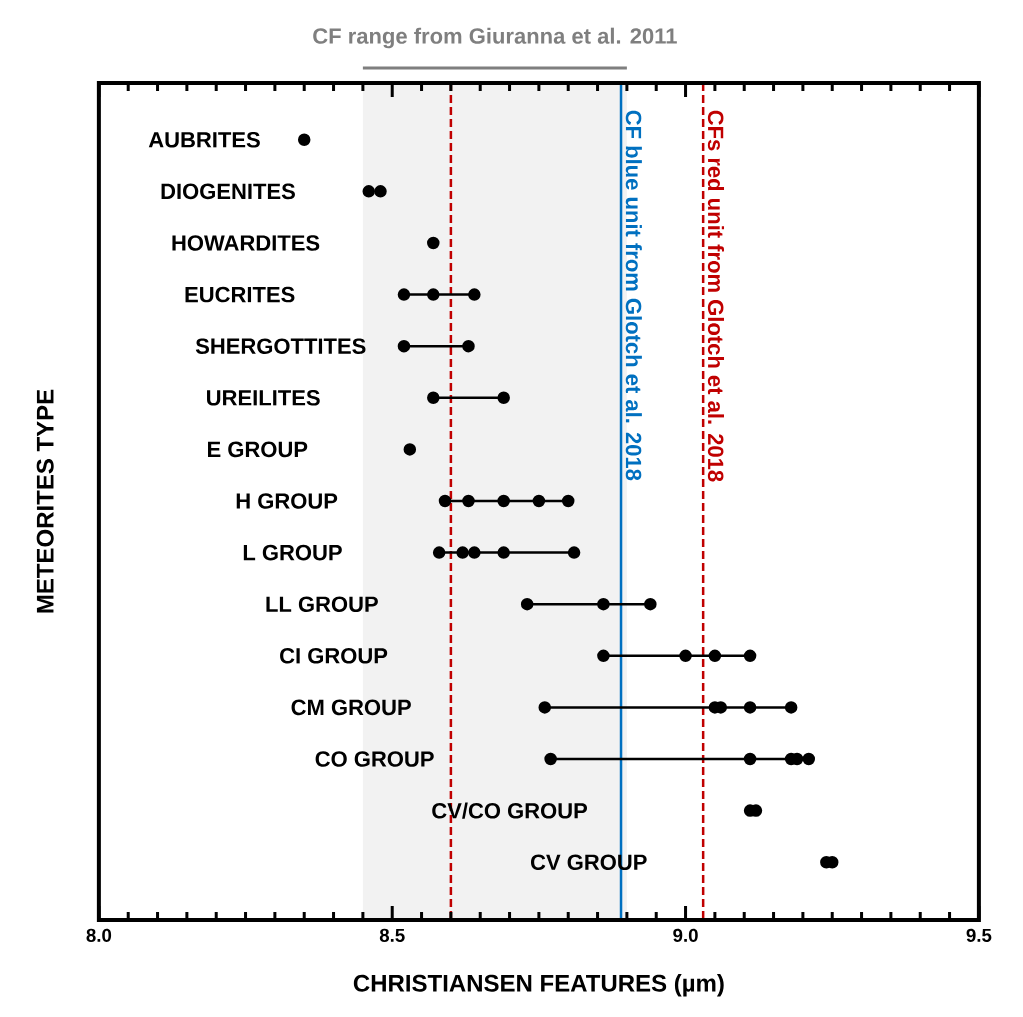  Describe the element at coordinates (979, 935) in the screenshot. I see `x-tick-label: 9.5` at that location.